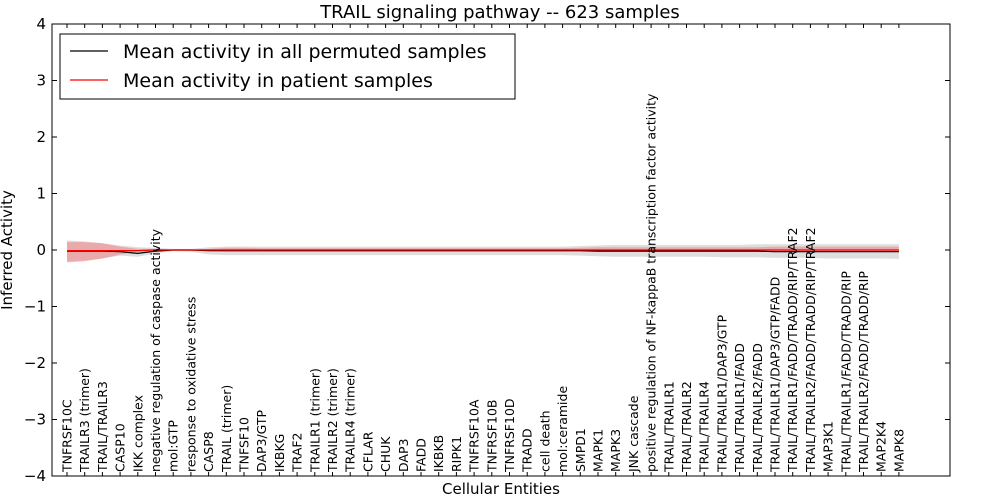  I want to click on x-tick-label: TRAIL/TRAILR3, so click(102, 427).